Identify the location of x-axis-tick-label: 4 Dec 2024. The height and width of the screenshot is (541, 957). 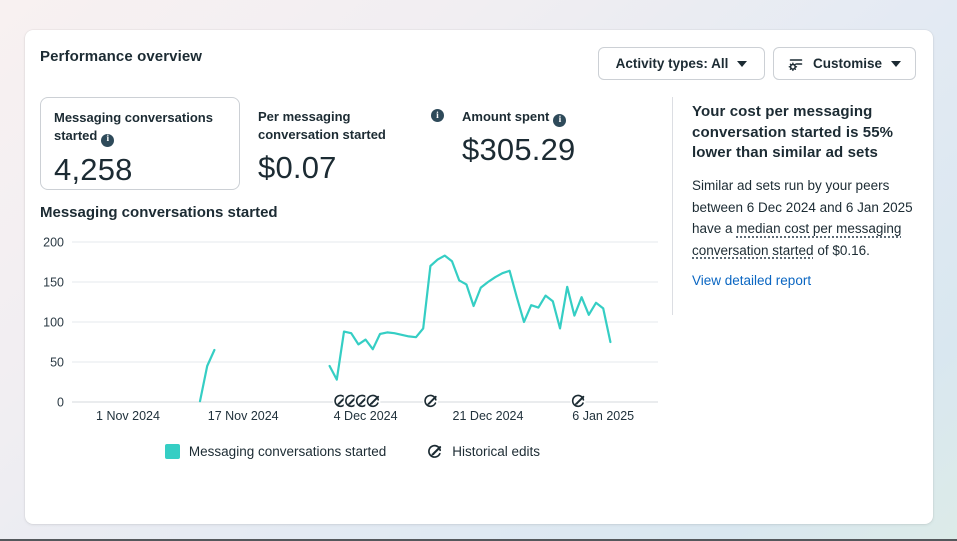
(366, 416).